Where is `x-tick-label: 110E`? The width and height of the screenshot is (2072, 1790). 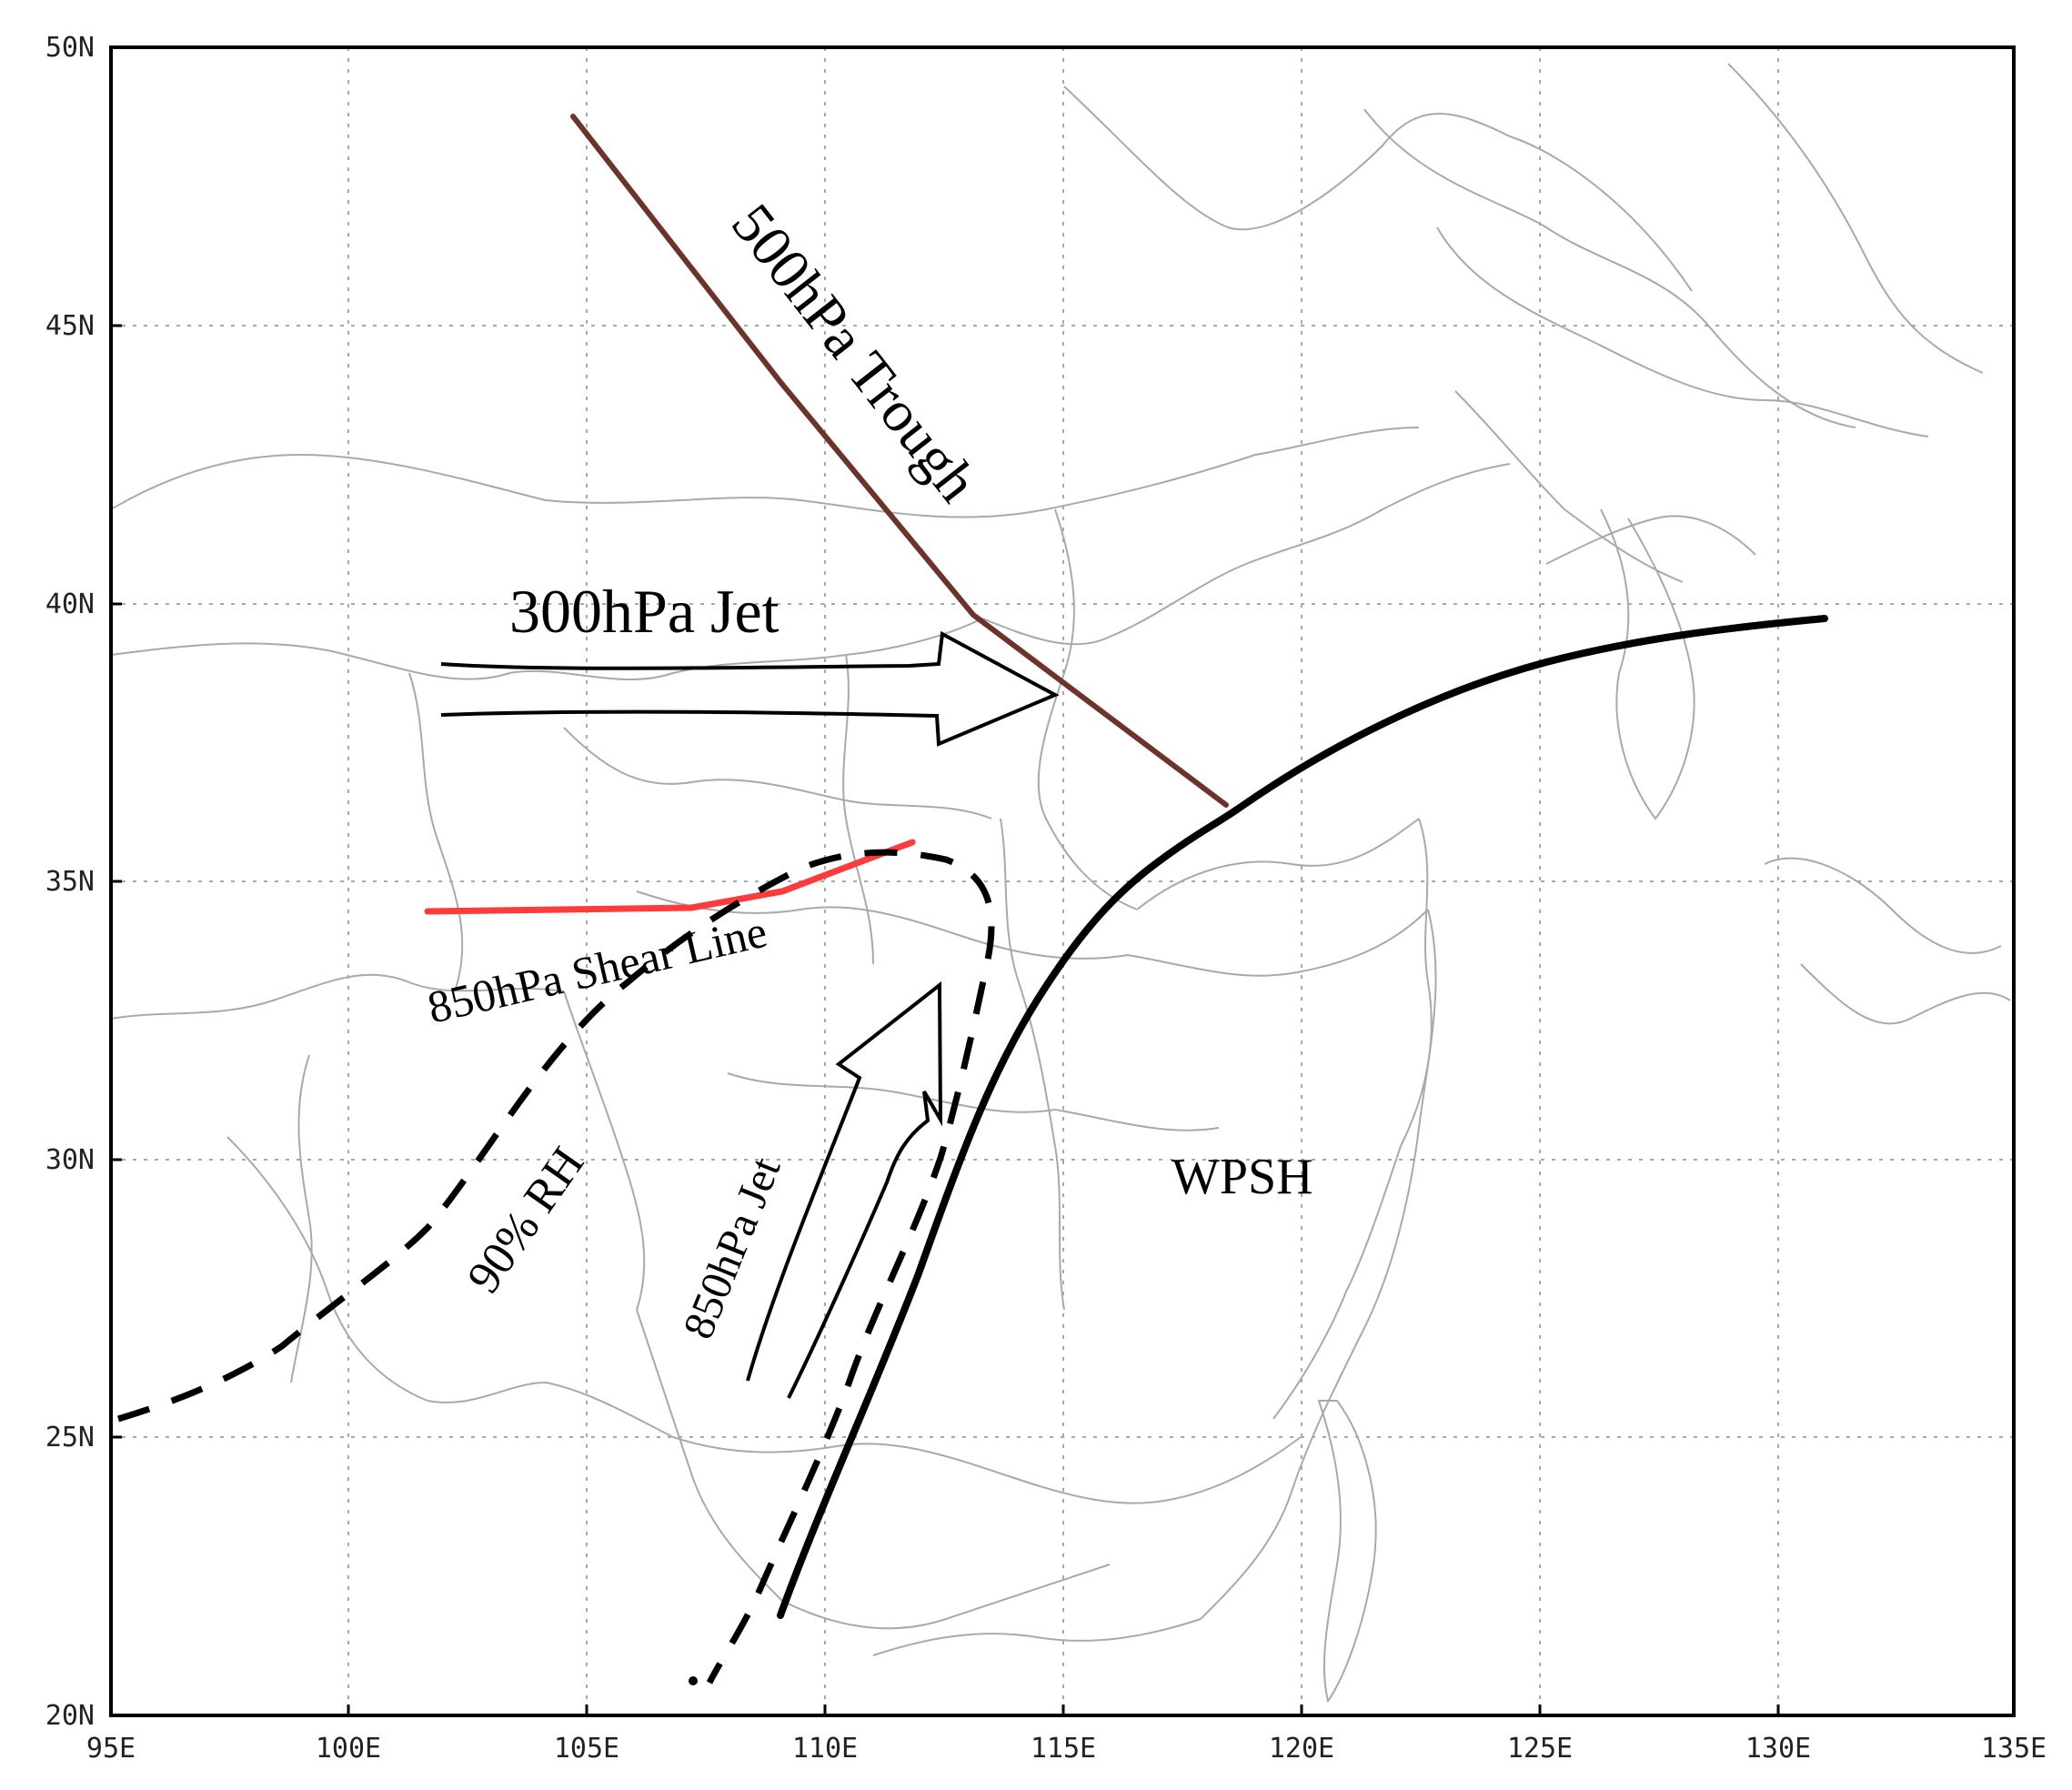 x-tick-label: 110E is located at coordinates (825, 1749).